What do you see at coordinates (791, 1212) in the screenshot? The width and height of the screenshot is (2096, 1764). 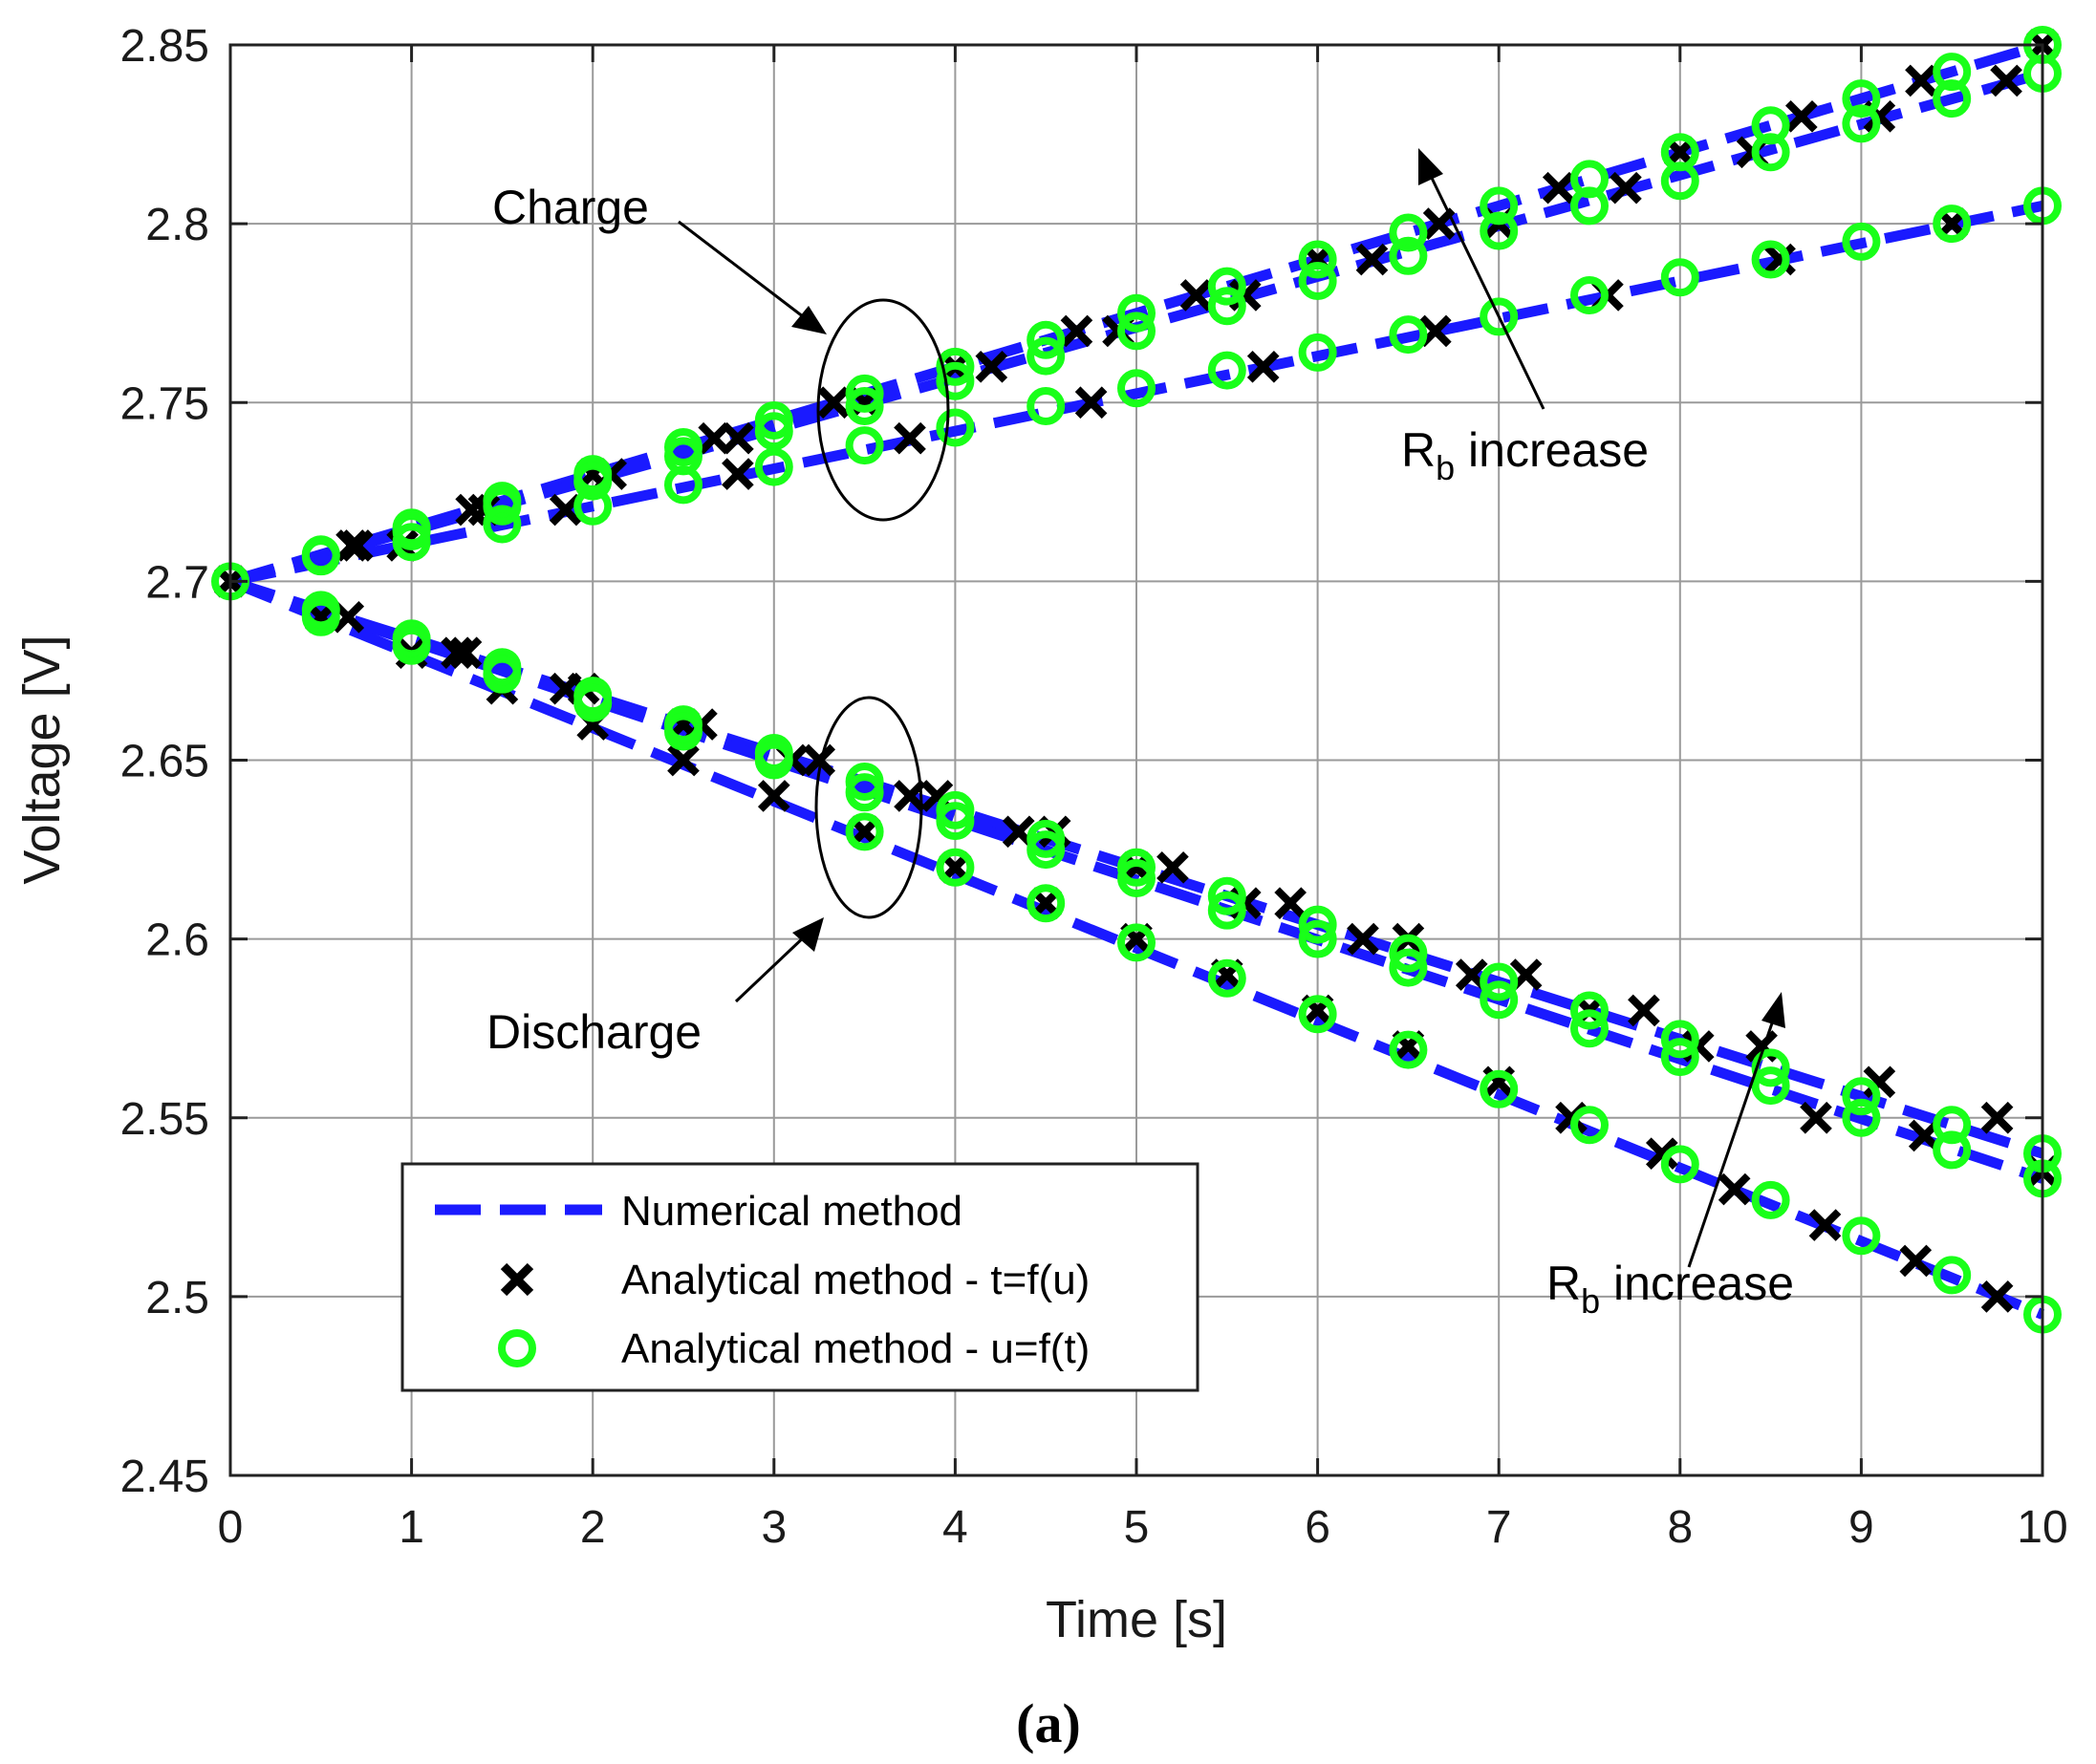 I see `legend-numerical-label: Numerical method` at bounding box center [791, 1212].